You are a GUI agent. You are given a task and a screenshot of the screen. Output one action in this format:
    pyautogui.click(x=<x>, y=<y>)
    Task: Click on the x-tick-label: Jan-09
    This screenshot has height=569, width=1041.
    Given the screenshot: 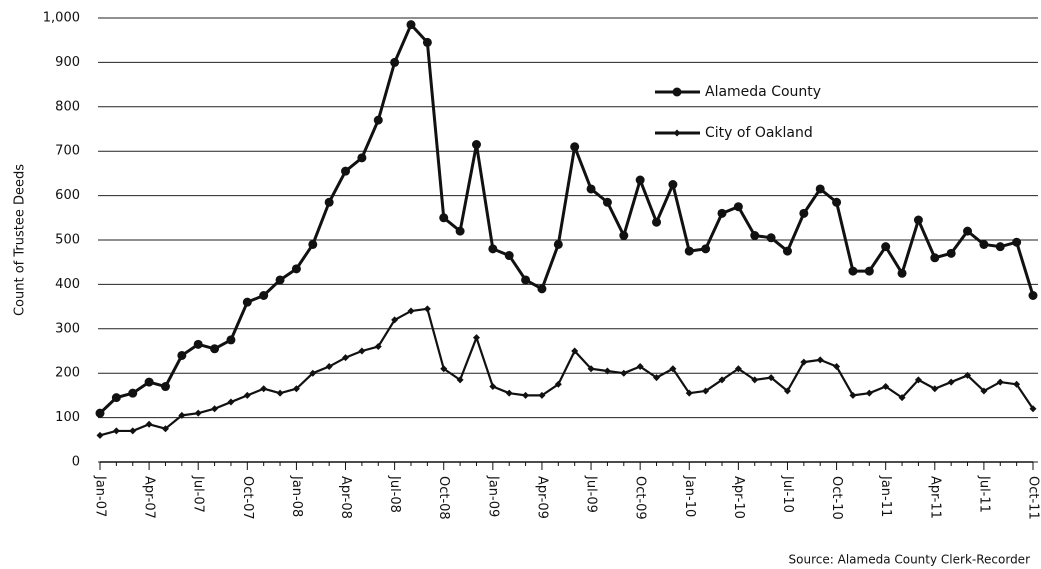 What is the action you would take?
    pyautogui.click(x=492, y=496)
    